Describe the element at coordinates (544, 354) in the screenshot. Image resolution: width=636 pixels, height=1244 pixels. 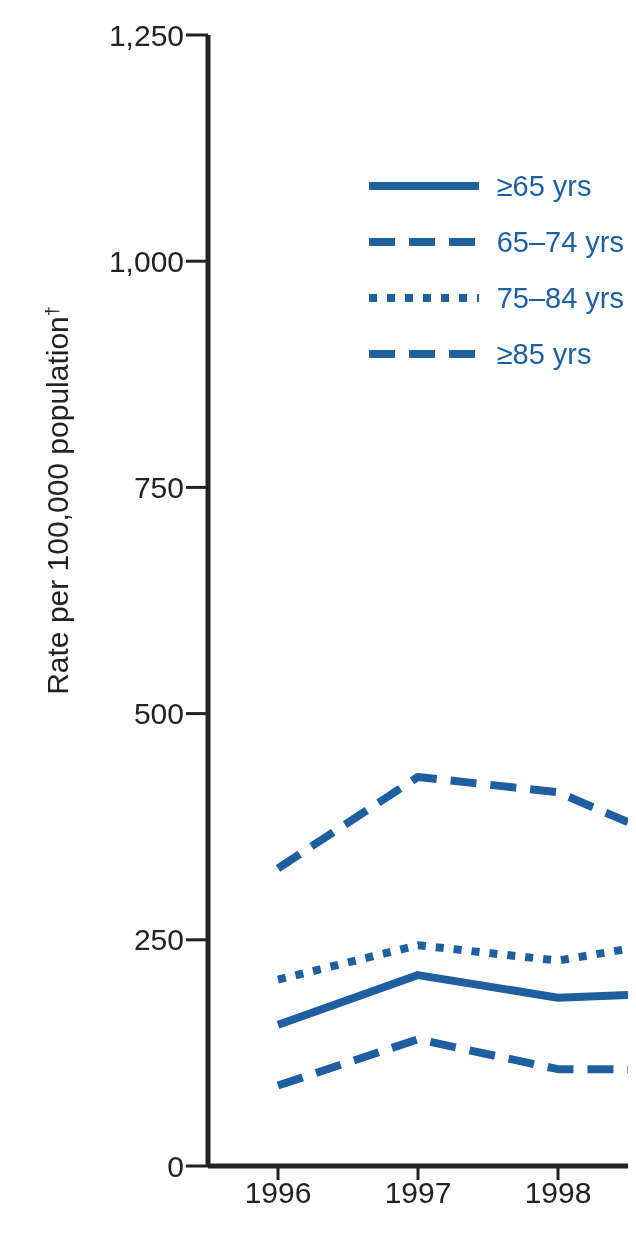
I see `legend-label: ≥85 yrs` at that location.